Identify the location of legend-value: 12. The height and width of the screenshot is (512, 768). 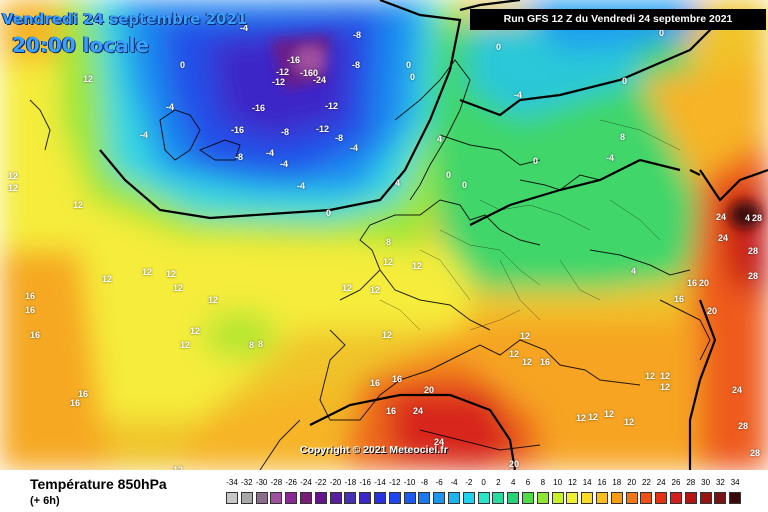
(572, 482).